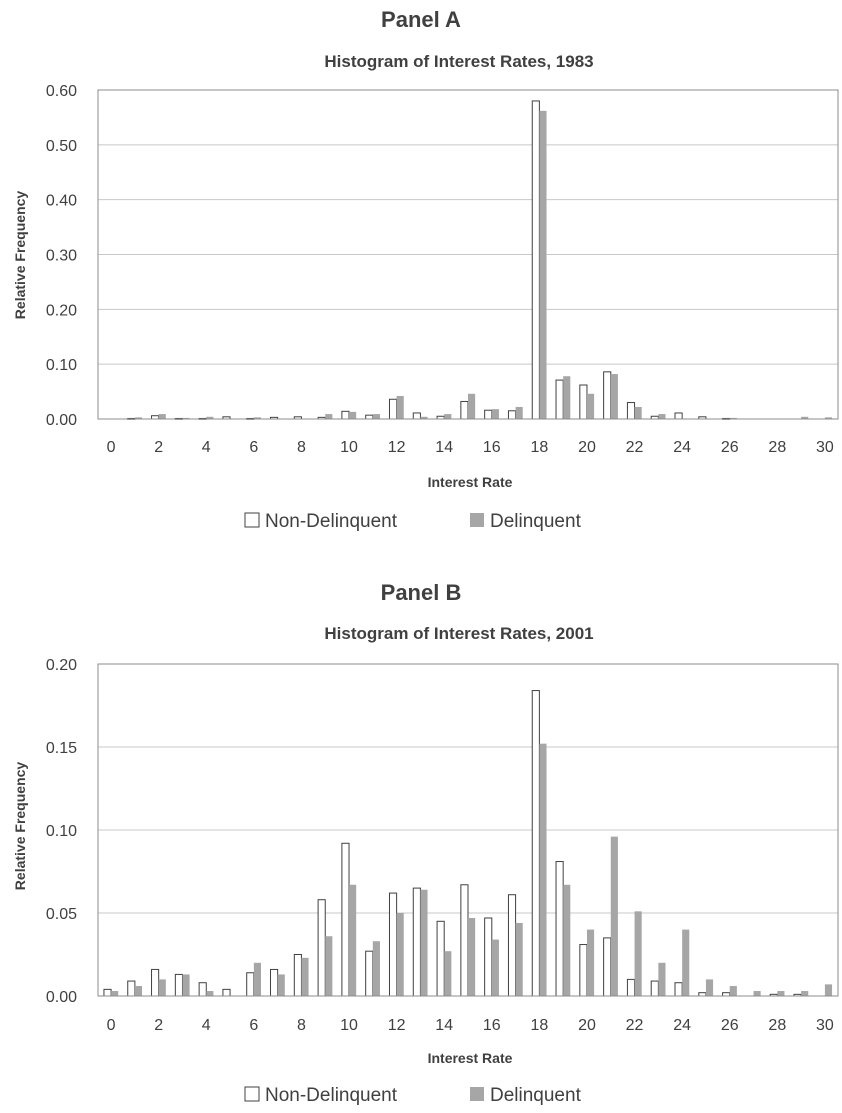 This screenshot has width=842, height=1113. What do you see at coordinates (477, 1094) in the screenshot?
I see `legend-swatch-delinquent` at bounding box center [477, 1094].